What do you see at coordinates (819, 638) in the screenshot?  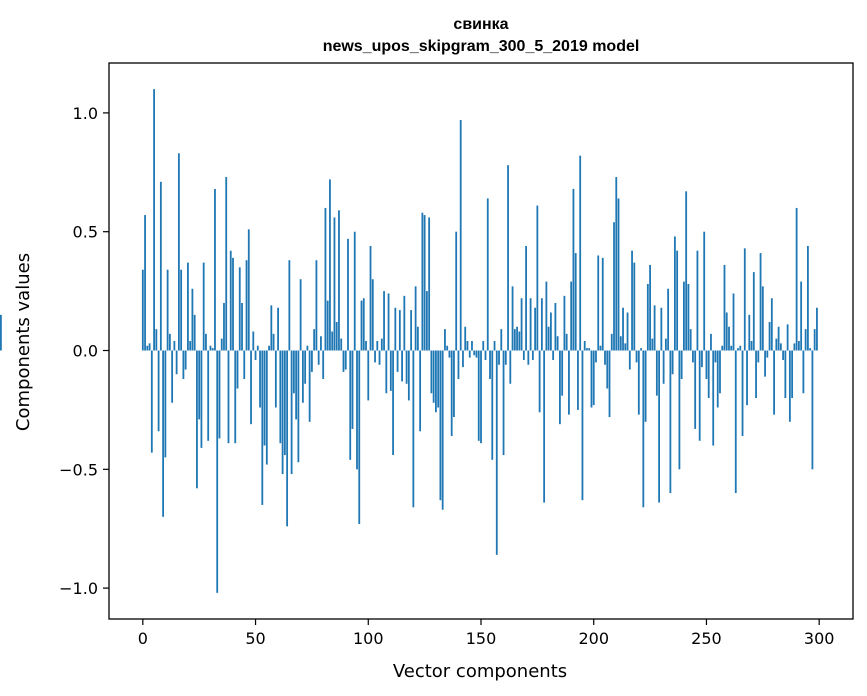 I see `x-tick-label: 300` at bounding box center [819, 638].